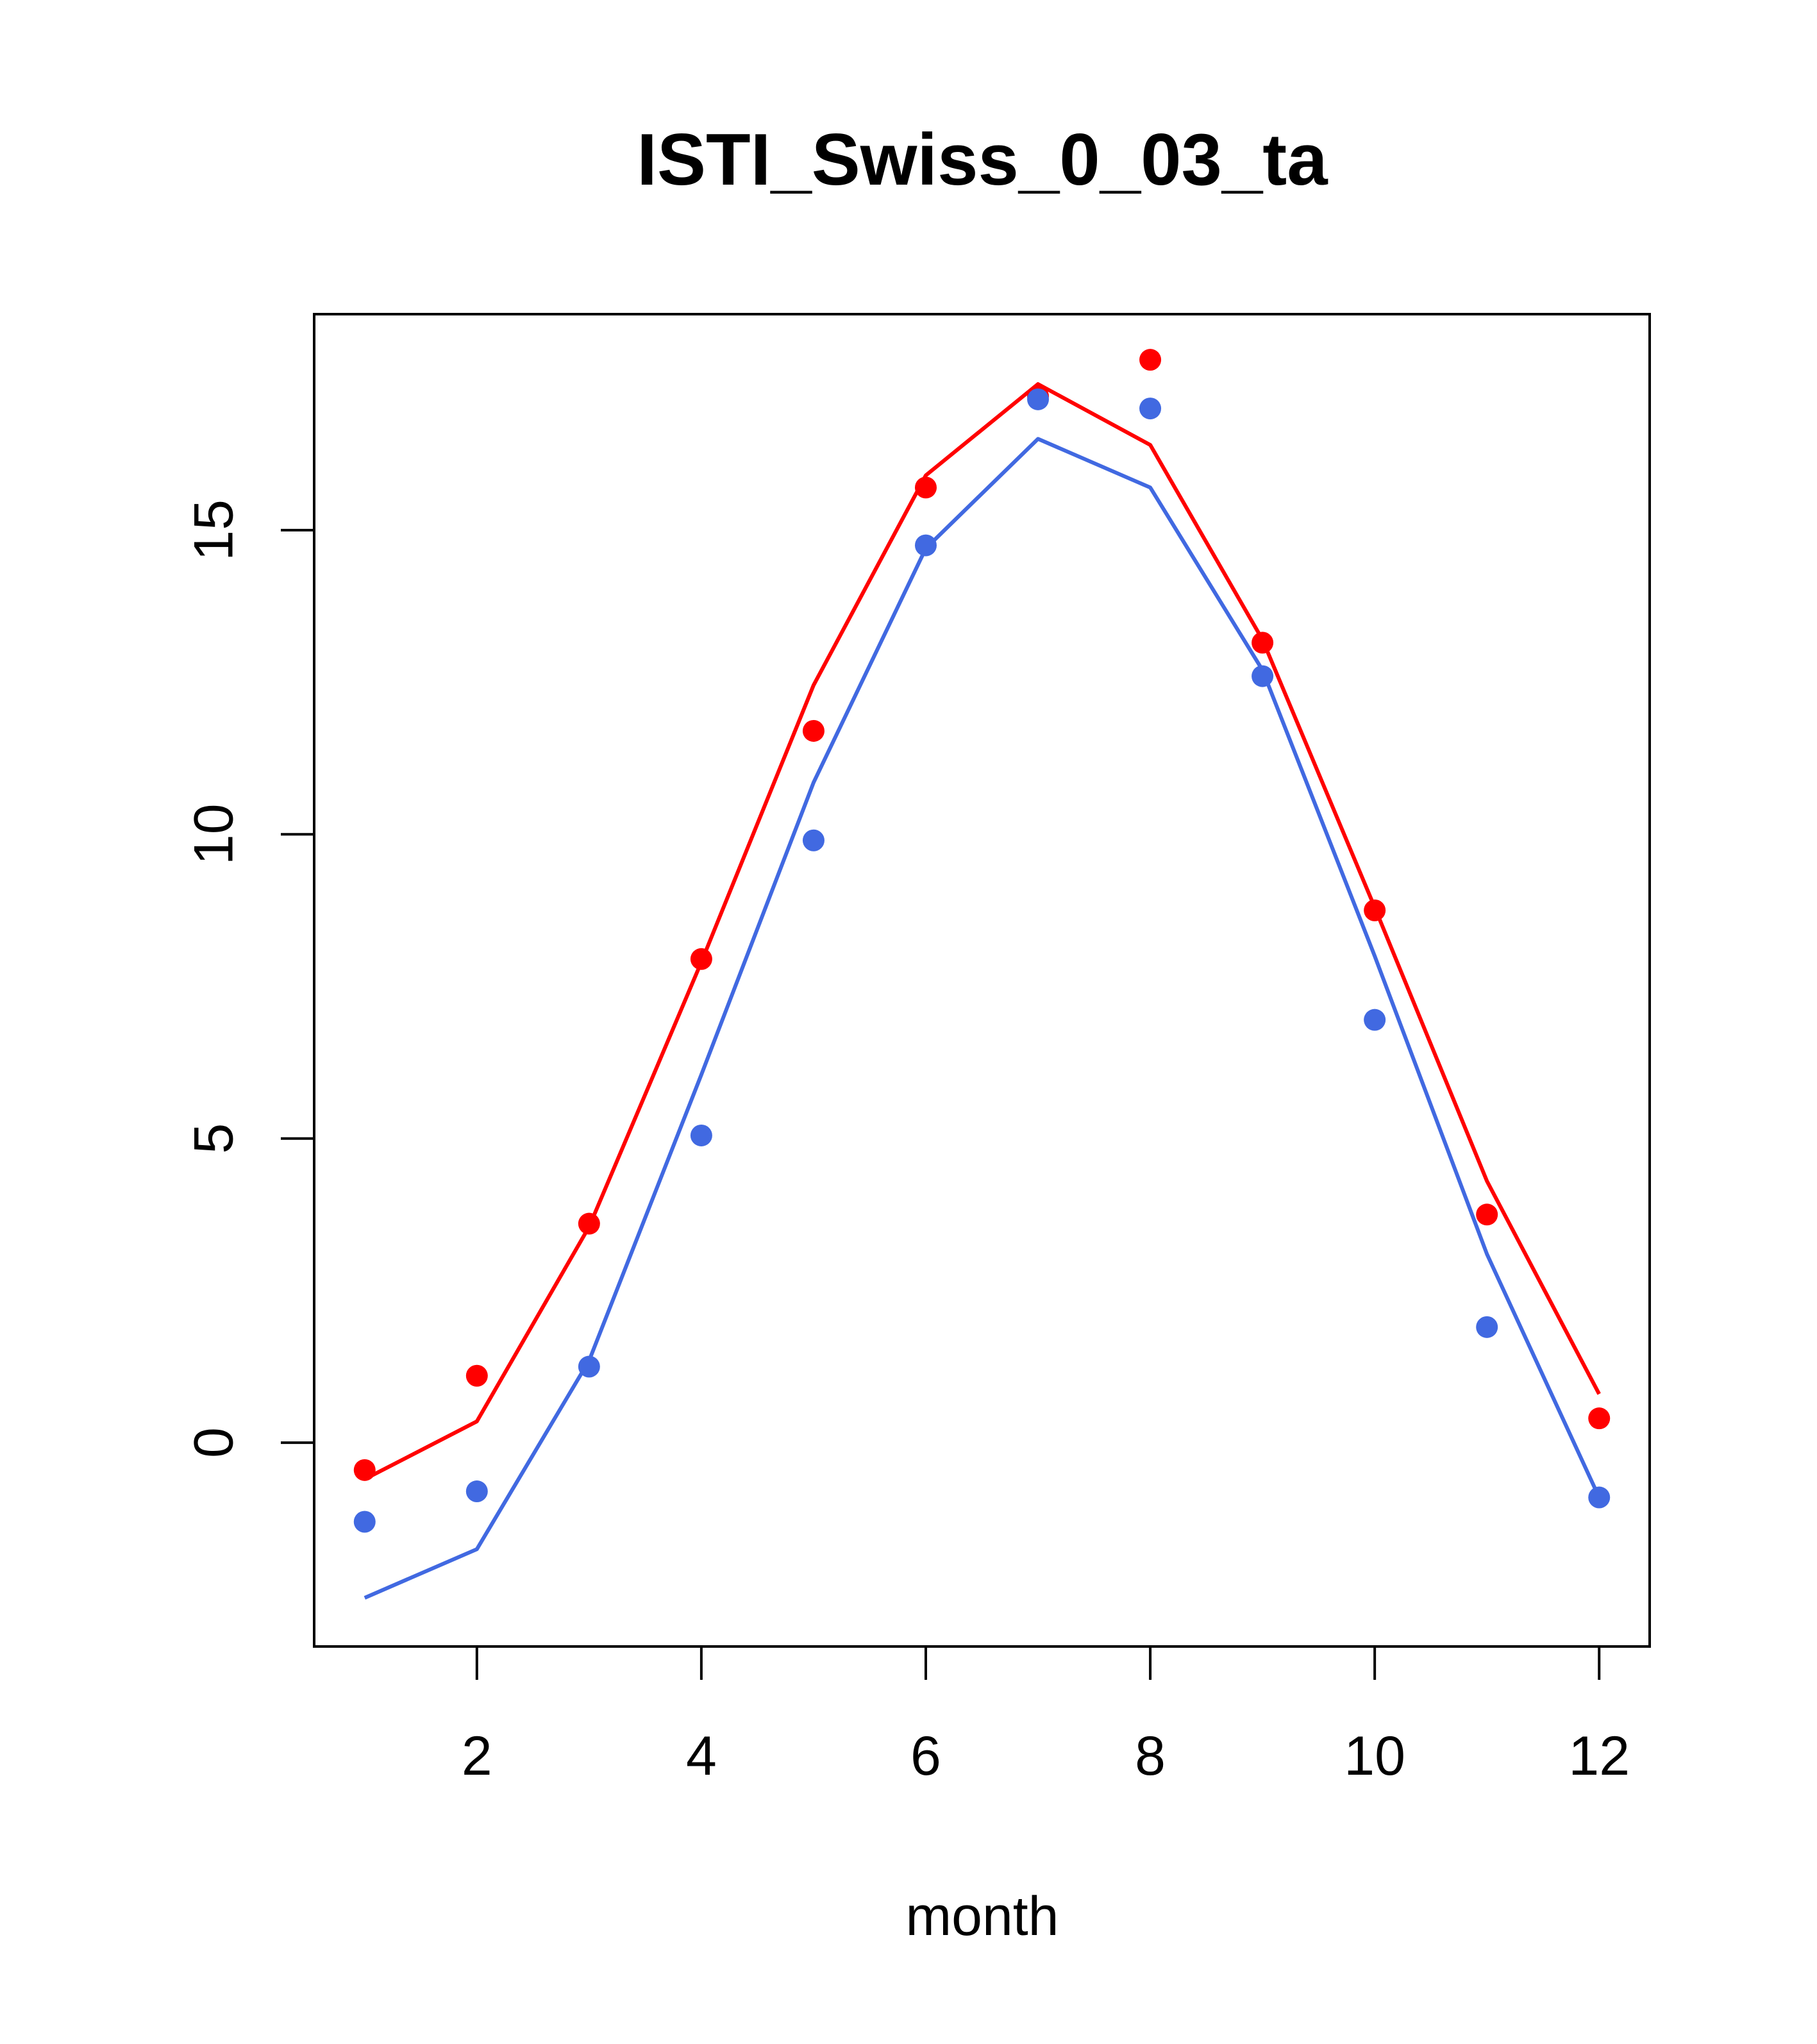 The width and height of the screenshot is (1817, 2044). What do you see at coordinates (926, 1756) in the screenshot?
I see `x-tick-label: 6` at bounding box center [926, 1756].